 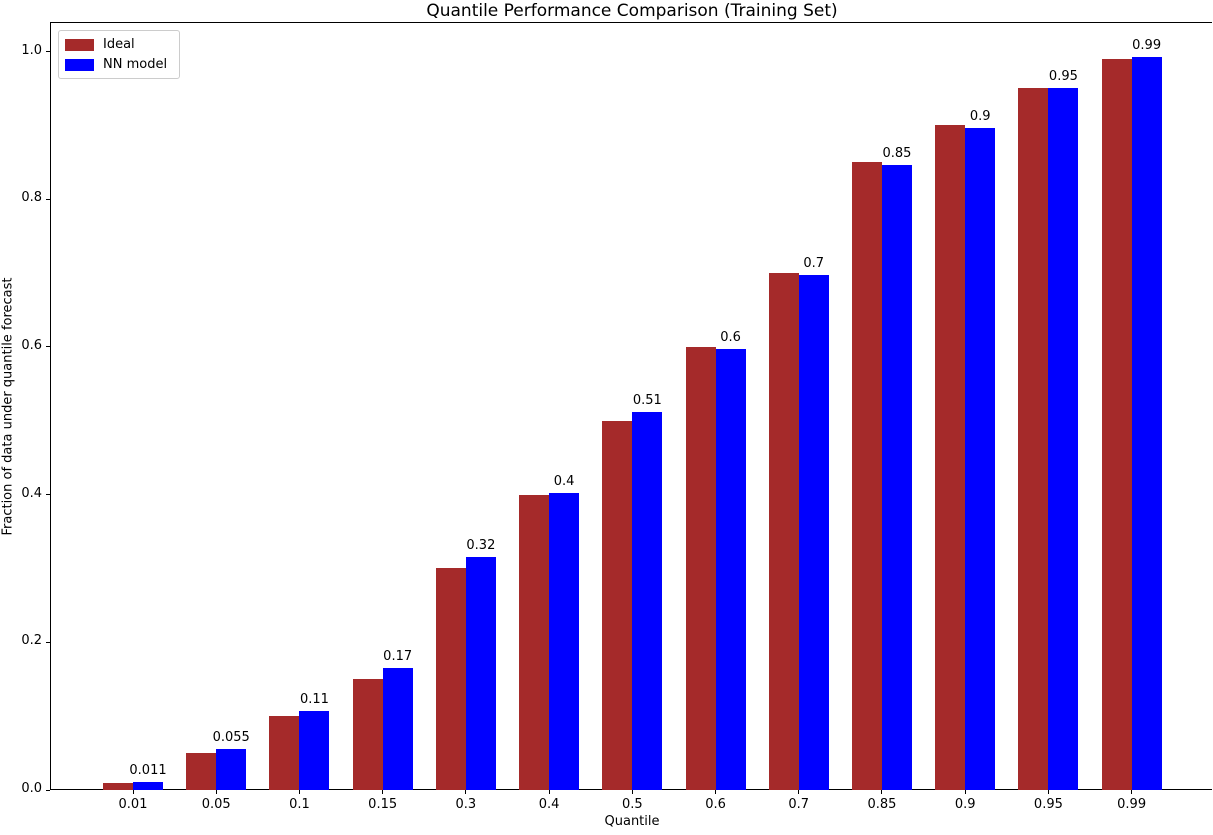 What do you see at coordinates (730, 569) in the screenshot?
I see `bar-nn-model-0.6` at bounding box center [730, 569].